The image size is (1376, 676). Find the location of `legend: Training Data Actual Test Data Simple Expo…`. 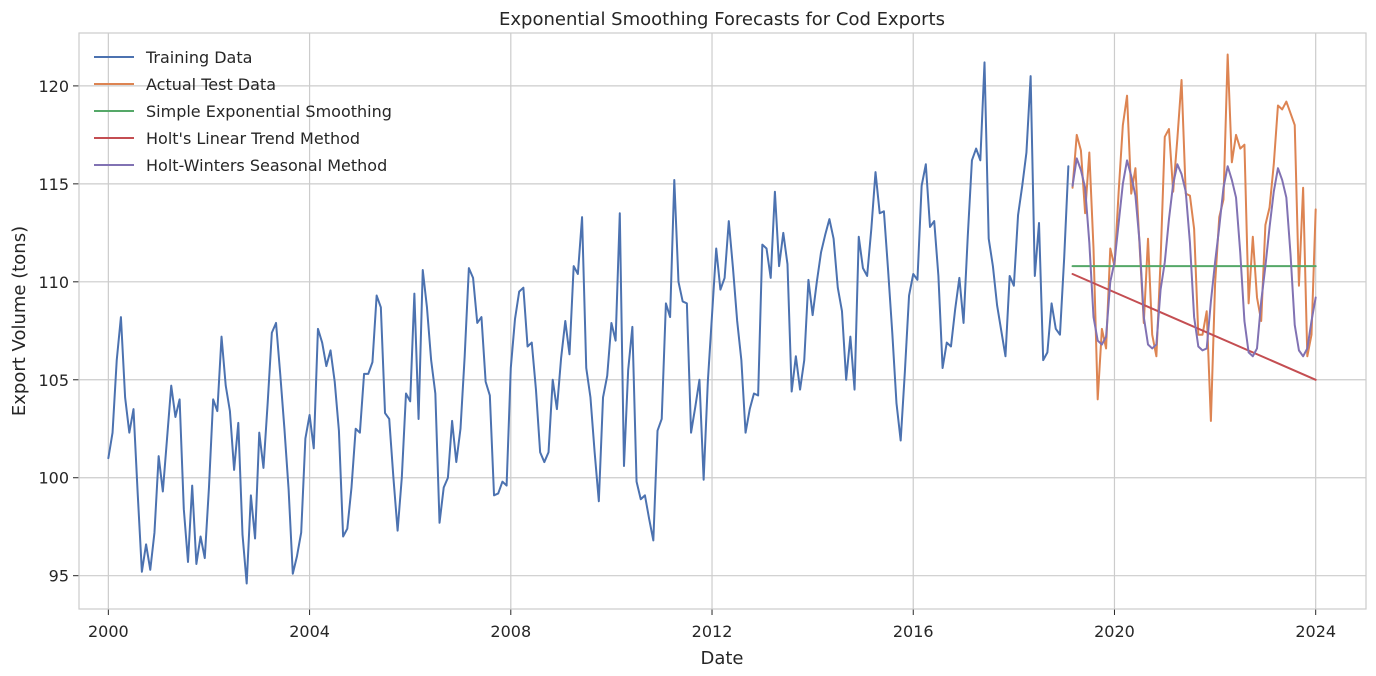

legend: Training Data Actual Test Data Simple Expo… is located at coordinates (243, 111).